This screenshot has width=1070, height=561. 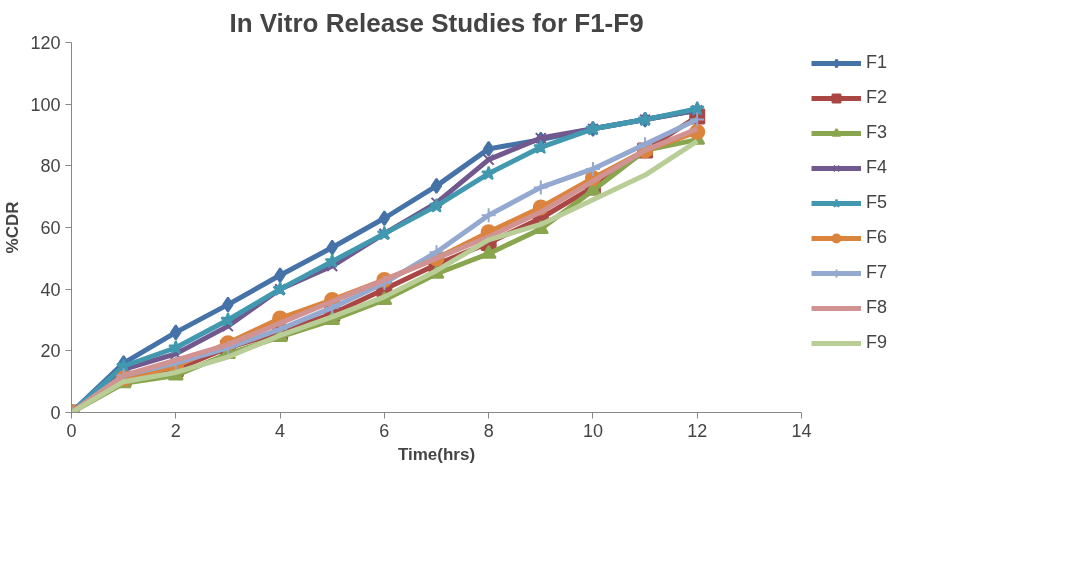 What do you see at coordinates (50, 289) in the screenshot?
I see `y-tick-label: 40` at bounding box center [50, 289].